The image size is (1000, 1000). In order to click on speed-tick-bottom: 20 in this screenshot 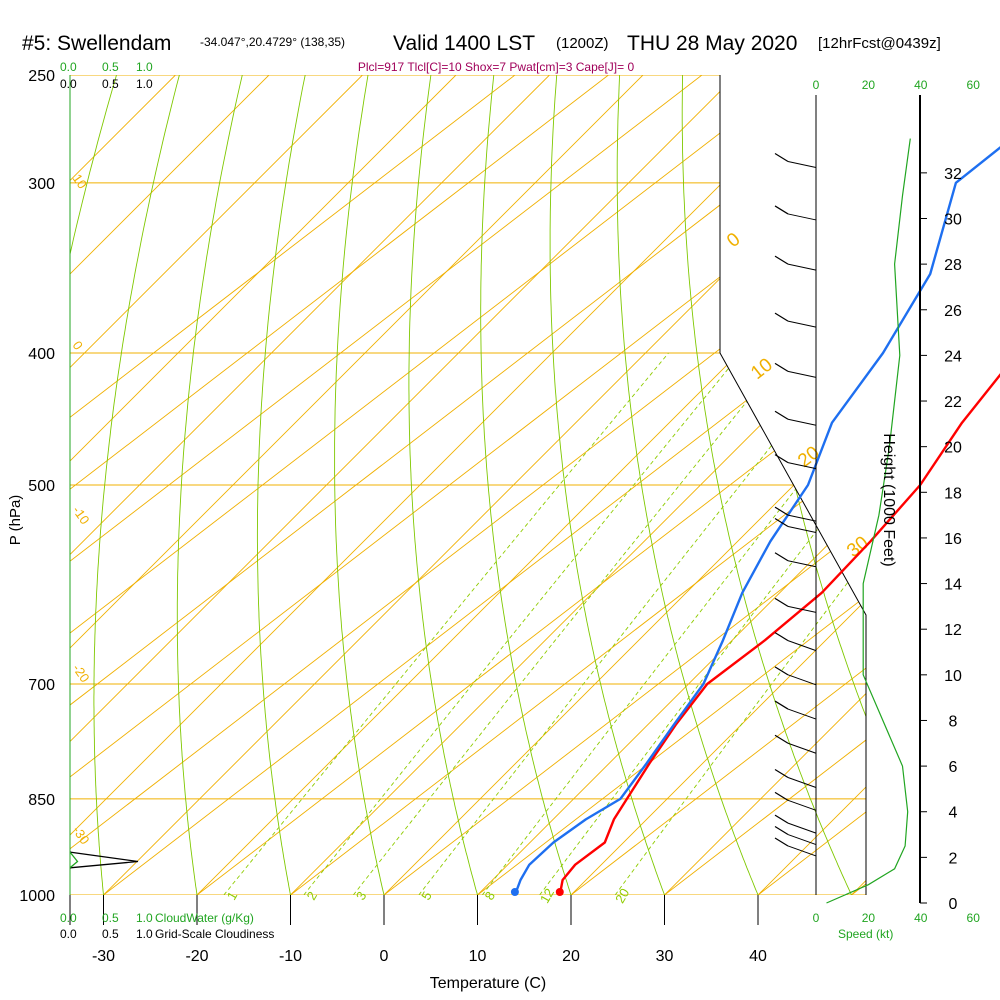, I will do `click(869, 918)`.